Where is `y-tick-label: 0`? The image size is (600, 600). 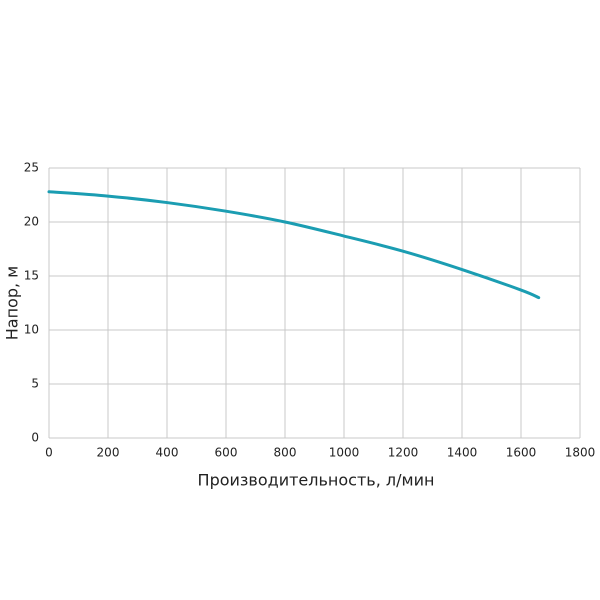 y-tick-label: 0 is located at coordinates (35, 438).